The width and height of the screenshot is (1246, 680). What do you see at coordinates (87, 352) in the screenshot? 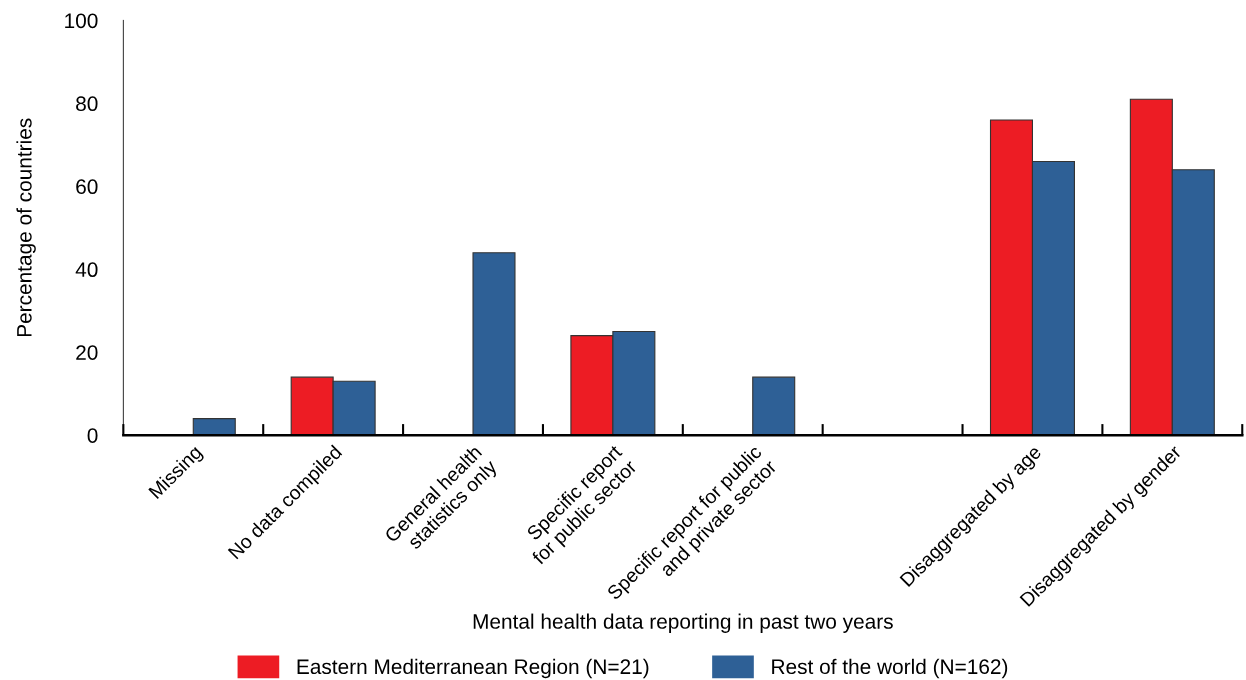
I see `y-tick-label: 20` at bounding box center [87, 352].